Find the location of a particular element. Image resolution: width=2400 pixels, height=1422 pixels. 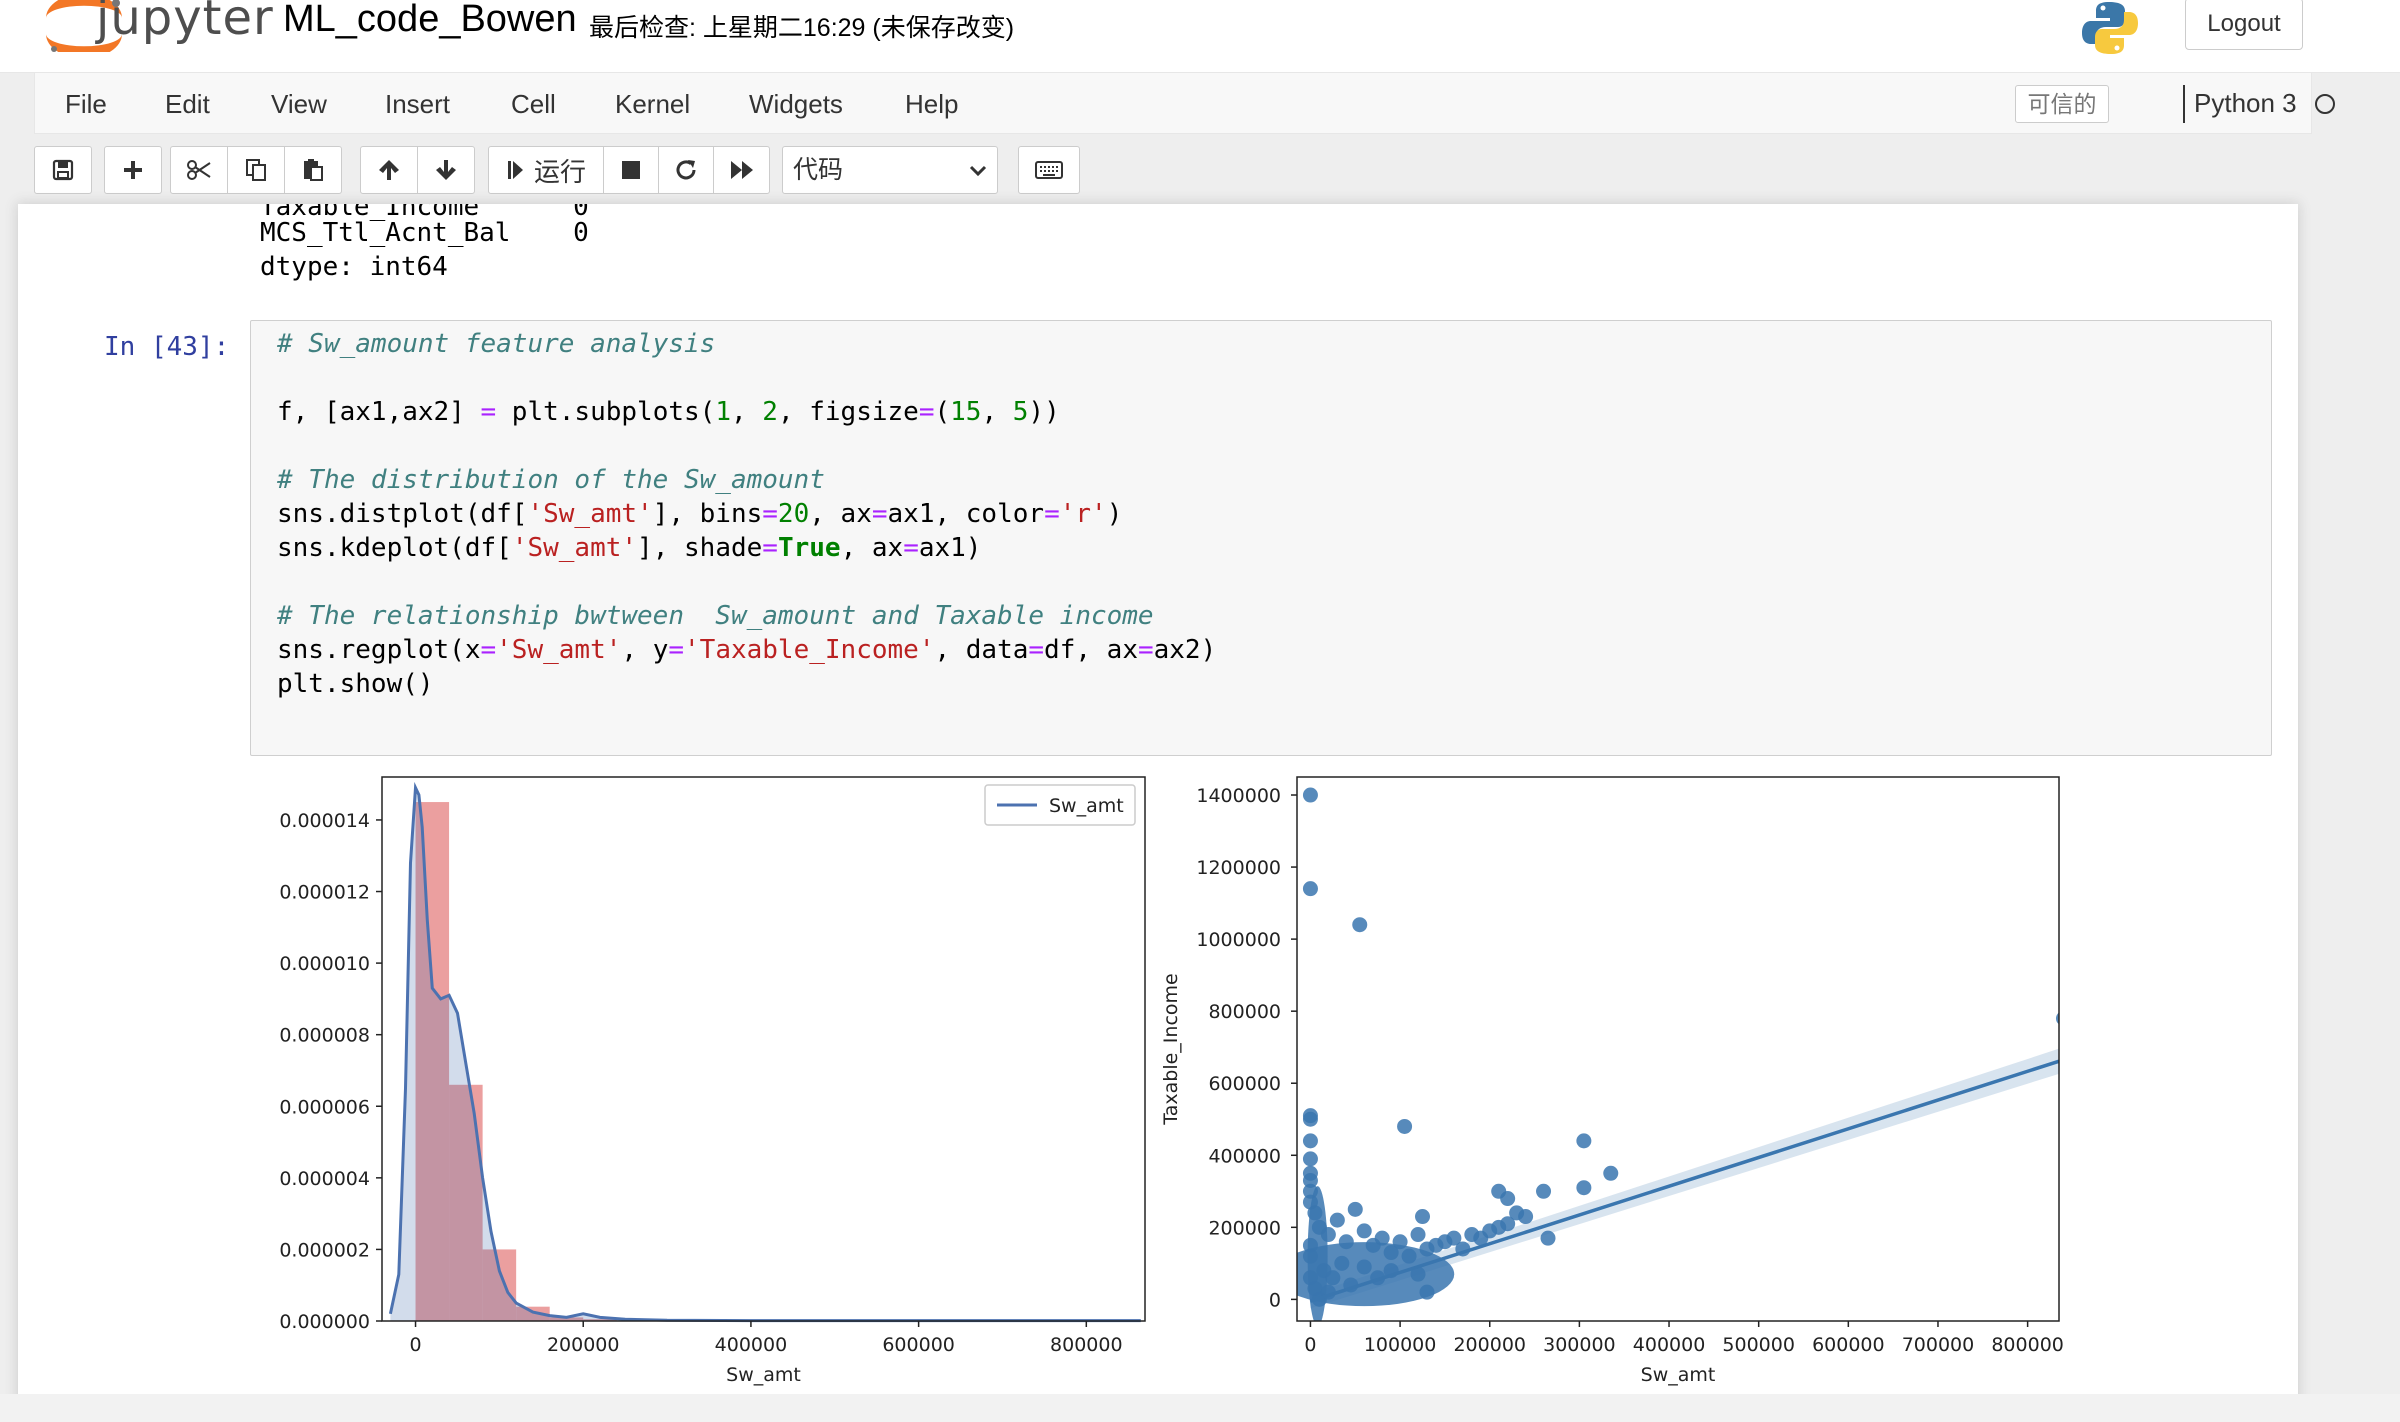

chevron-down-icon is located at coordinates (978, 171).